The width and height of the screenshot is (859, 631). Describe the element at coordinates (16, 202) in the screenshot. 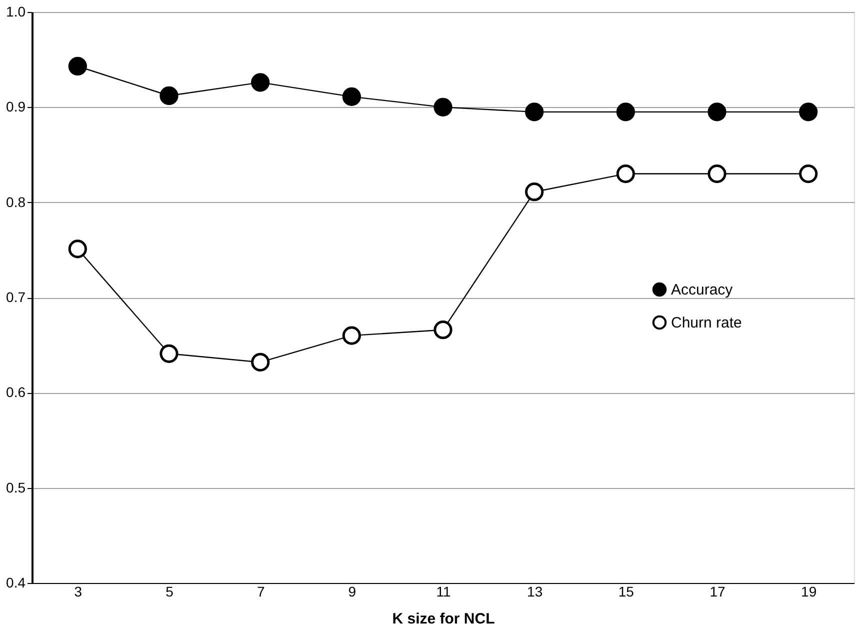

I see `y-tick-label: 0.8` at that location.